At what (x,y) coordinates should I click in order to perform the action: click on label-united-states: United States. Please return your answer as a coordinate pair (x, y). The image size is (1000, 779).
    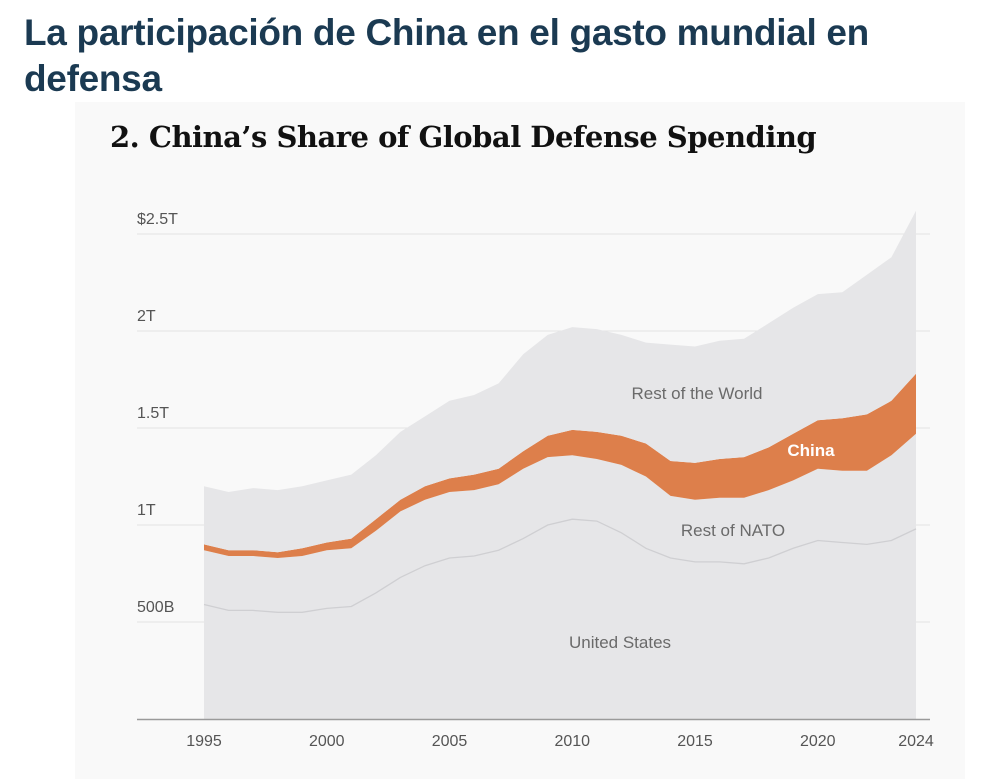
    Looking at the image, I should click on (620, 642).